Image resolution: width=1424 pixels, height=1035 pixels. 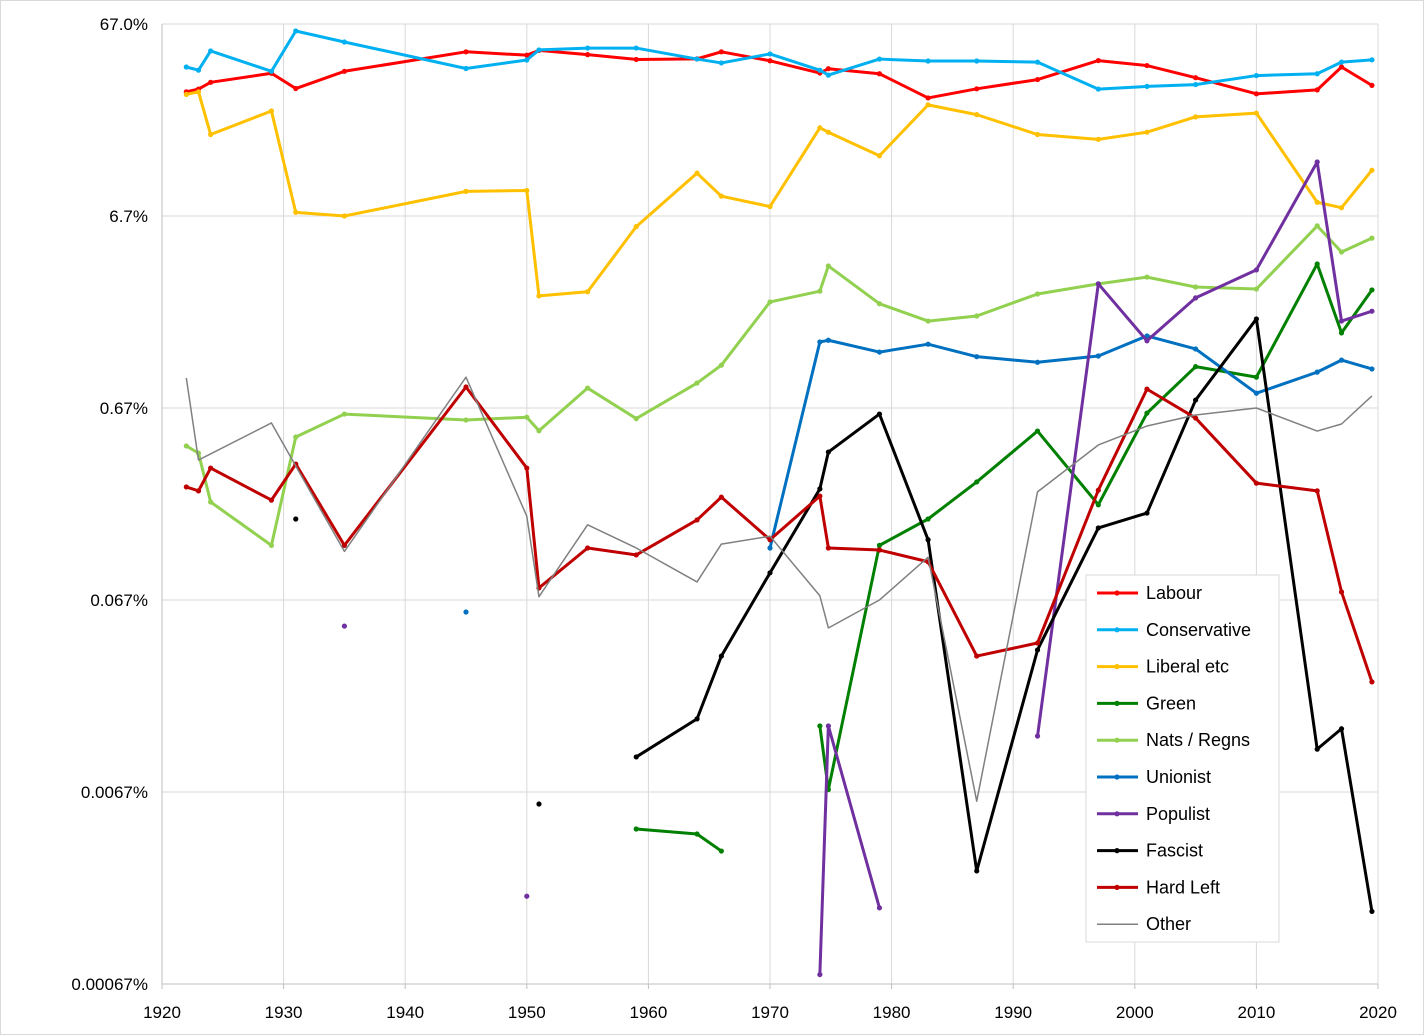 What do you see at coordinates (1135, 1012) in the screenshot?
I see `x-tick-label: 2000` at bounding box center [1135, 1012].